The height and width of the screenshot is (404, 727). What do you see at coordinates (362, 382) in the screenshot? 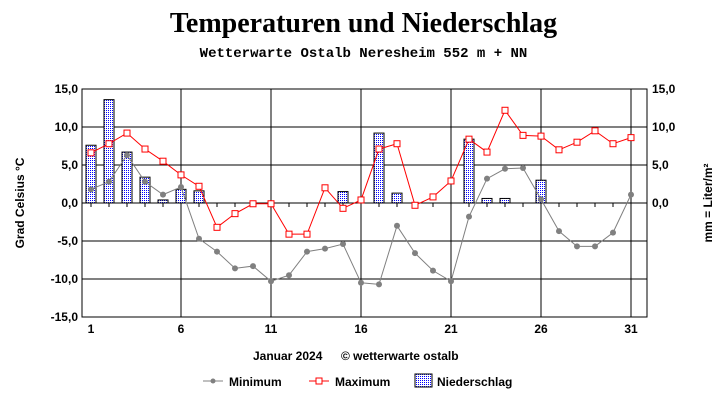
I see `legend-label-maximum: Maximum` at bounding box center [362, 382].